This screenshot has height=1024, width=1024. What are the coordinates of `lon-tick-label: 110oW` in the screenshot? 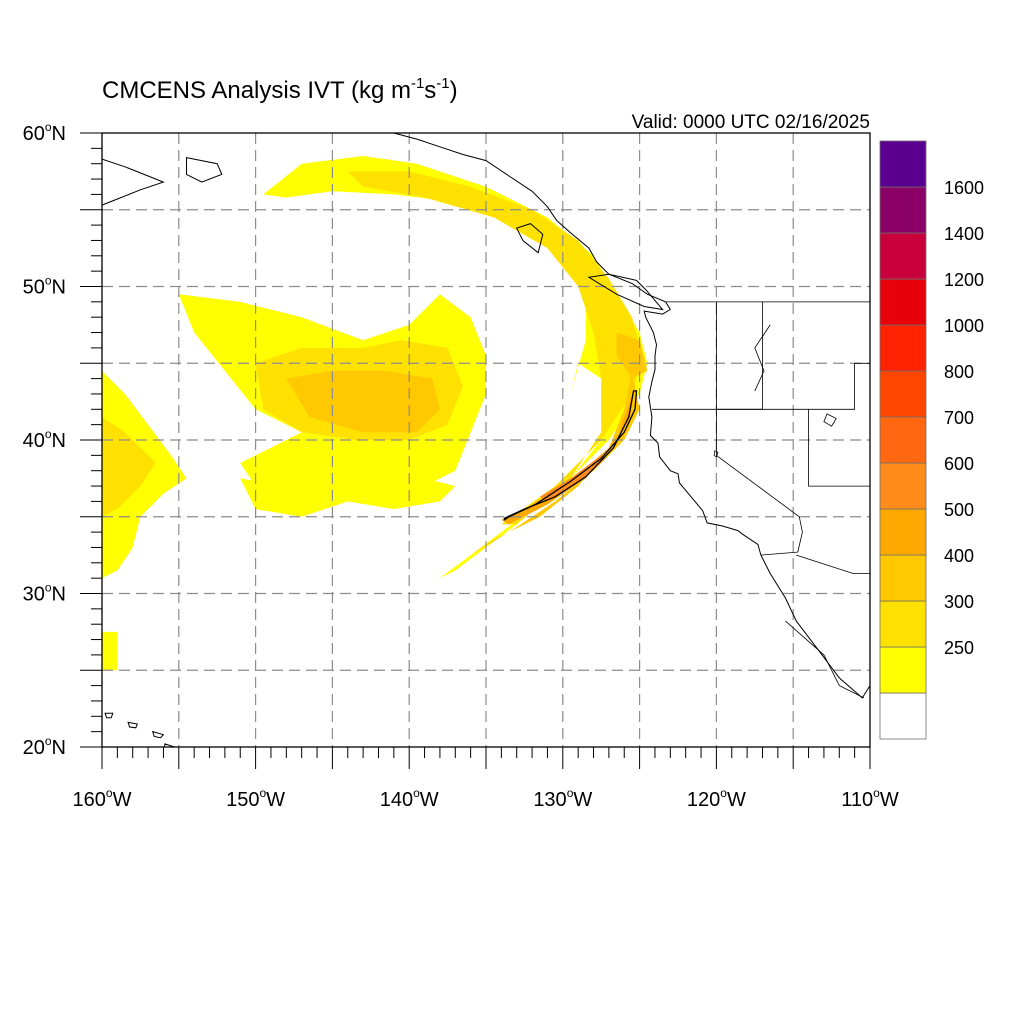 It's located at (870, 798).